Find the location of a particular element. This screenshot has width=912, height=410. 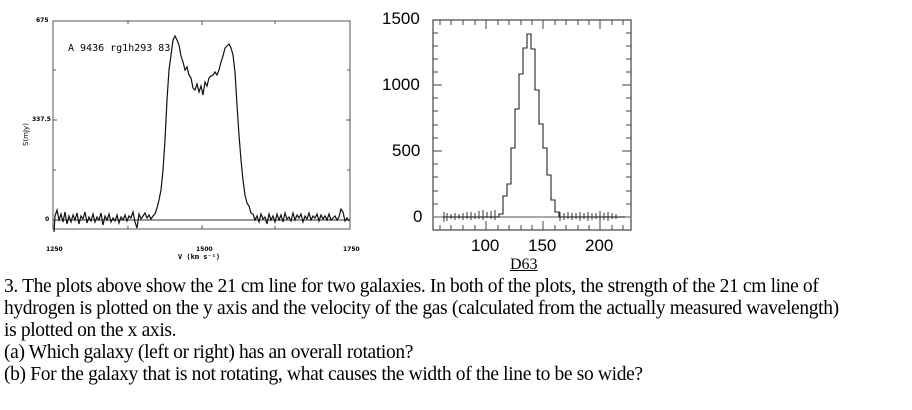

left-x-axis-label: V (km s⁻¹) is located at coordinates (199, 257).